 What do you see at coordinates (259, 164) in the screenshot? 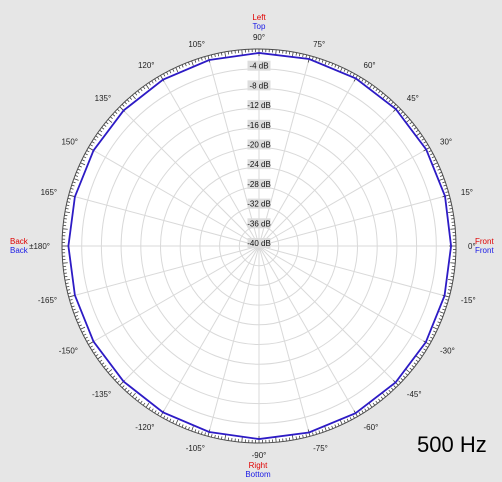
I see `db-tick-label: -24 dB` at bounding box center [259, 164].